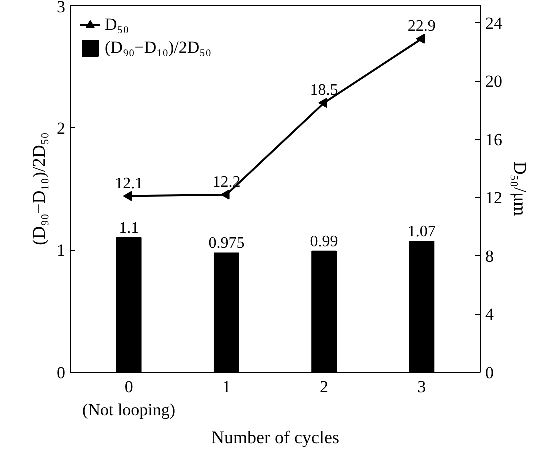  Describe the element at coordinates (324, 241) in the screenshot. I see `data-label: 0.99` at that location.